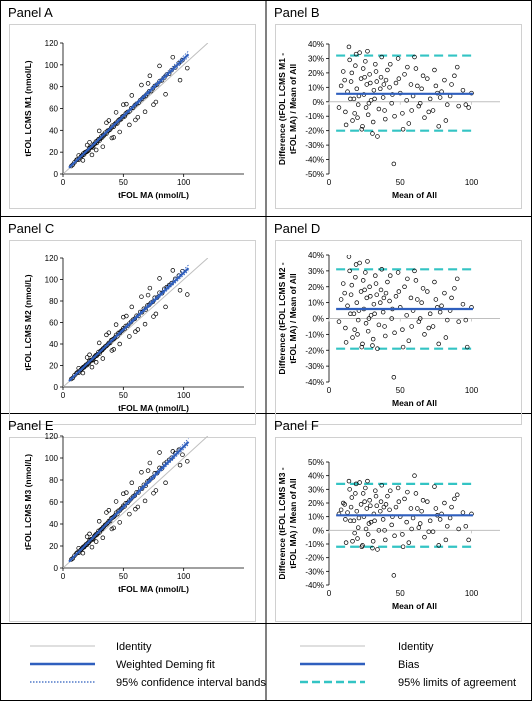 The height and width of the screenshot is (701, 532). Describe the element at coordinates (184, 182) in the screenshot. I see `x-tick-label: 100` at that location.